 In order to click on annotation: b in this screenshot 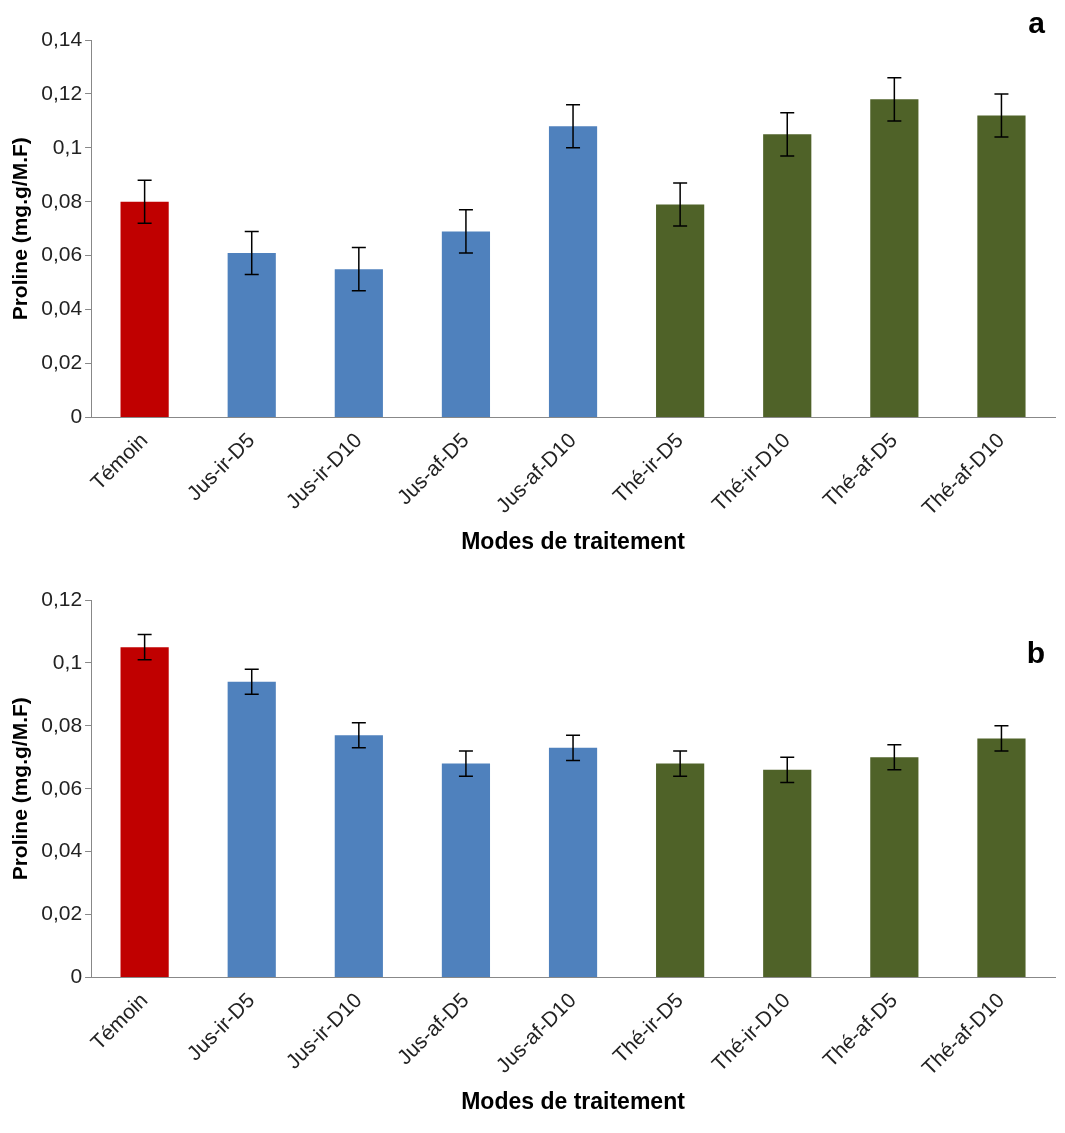, I will do `click(1035, 653)`.